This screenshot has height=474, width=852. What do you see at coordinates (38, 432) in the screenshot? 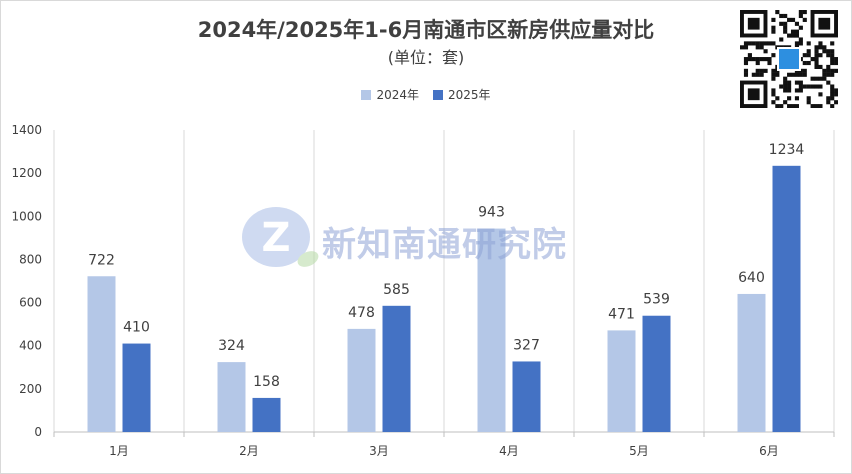
I see `y-tick-label: 0` at bounding box center [38, 432].